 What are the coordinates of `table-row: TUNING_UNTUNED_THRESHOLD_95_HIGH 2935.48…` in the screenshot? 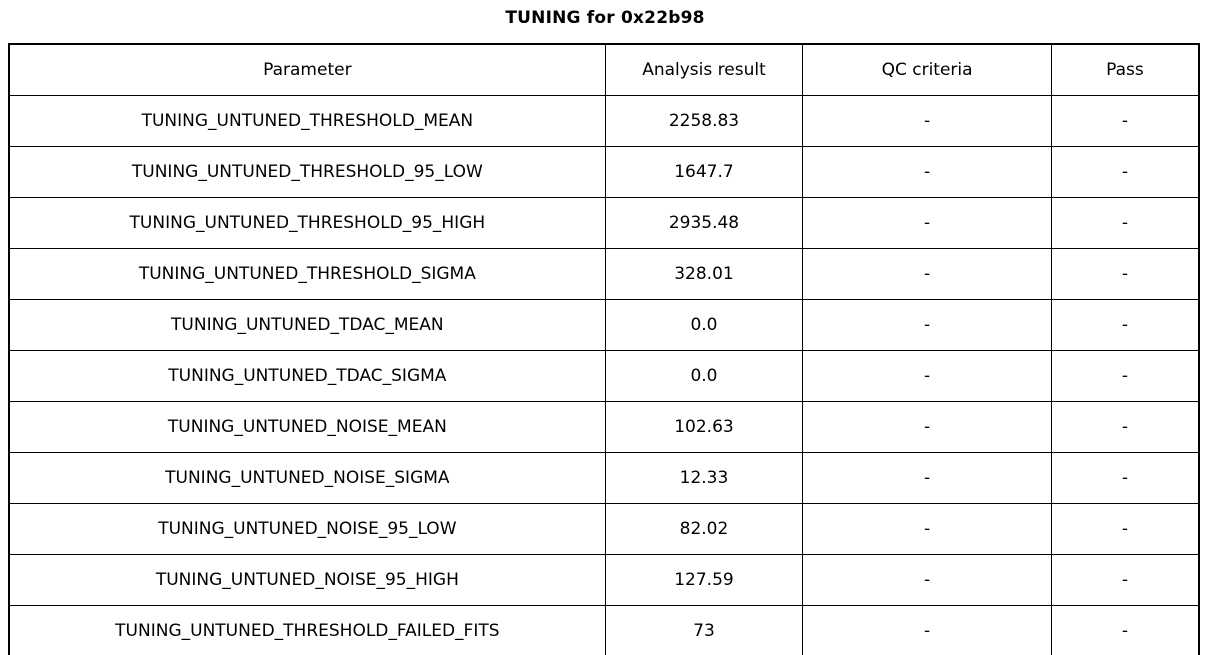 It's located at (604, 223).